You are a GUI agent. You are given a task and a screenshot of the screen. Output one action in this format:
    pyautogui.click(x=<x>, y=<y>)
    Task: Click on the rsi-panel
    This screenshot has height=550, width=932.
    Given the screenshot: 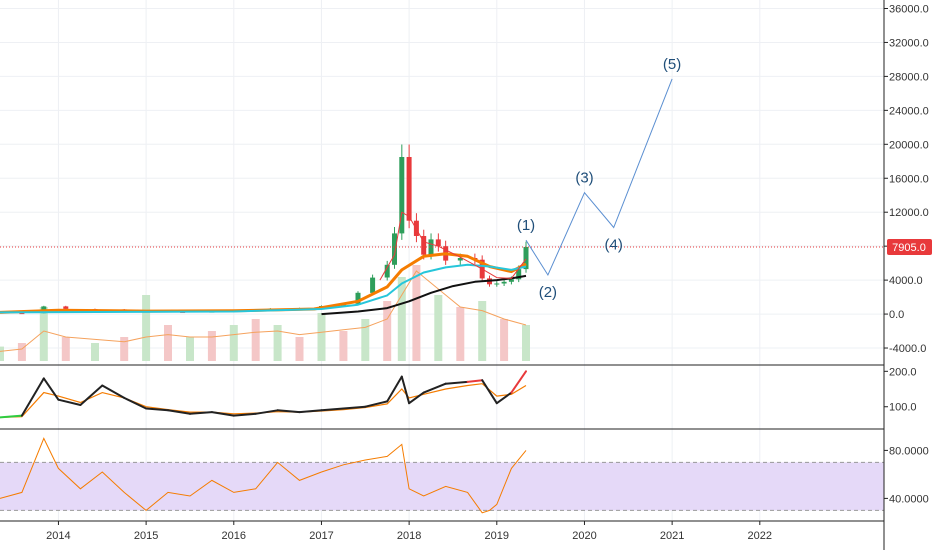 What is the action you would take?
    pyautogui.click(x=442, y=475)
    